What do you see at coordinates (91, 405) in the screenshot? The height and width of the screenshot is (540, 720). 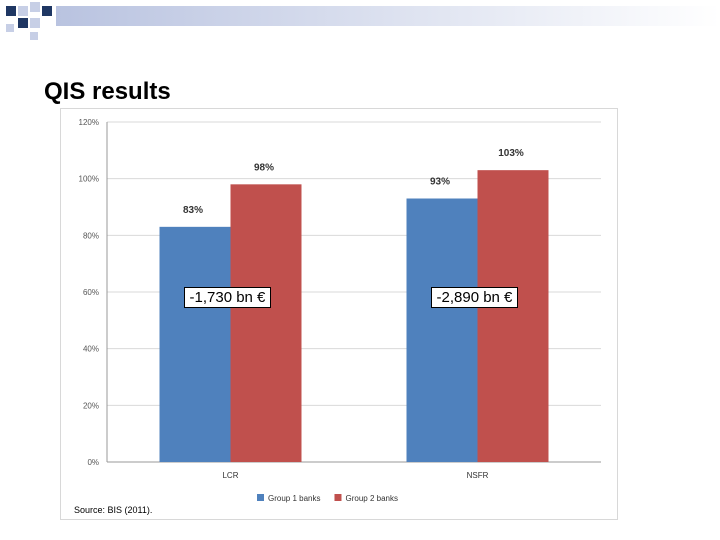 I see `y-tick-label: 20%` at bounding box center [91, 405].